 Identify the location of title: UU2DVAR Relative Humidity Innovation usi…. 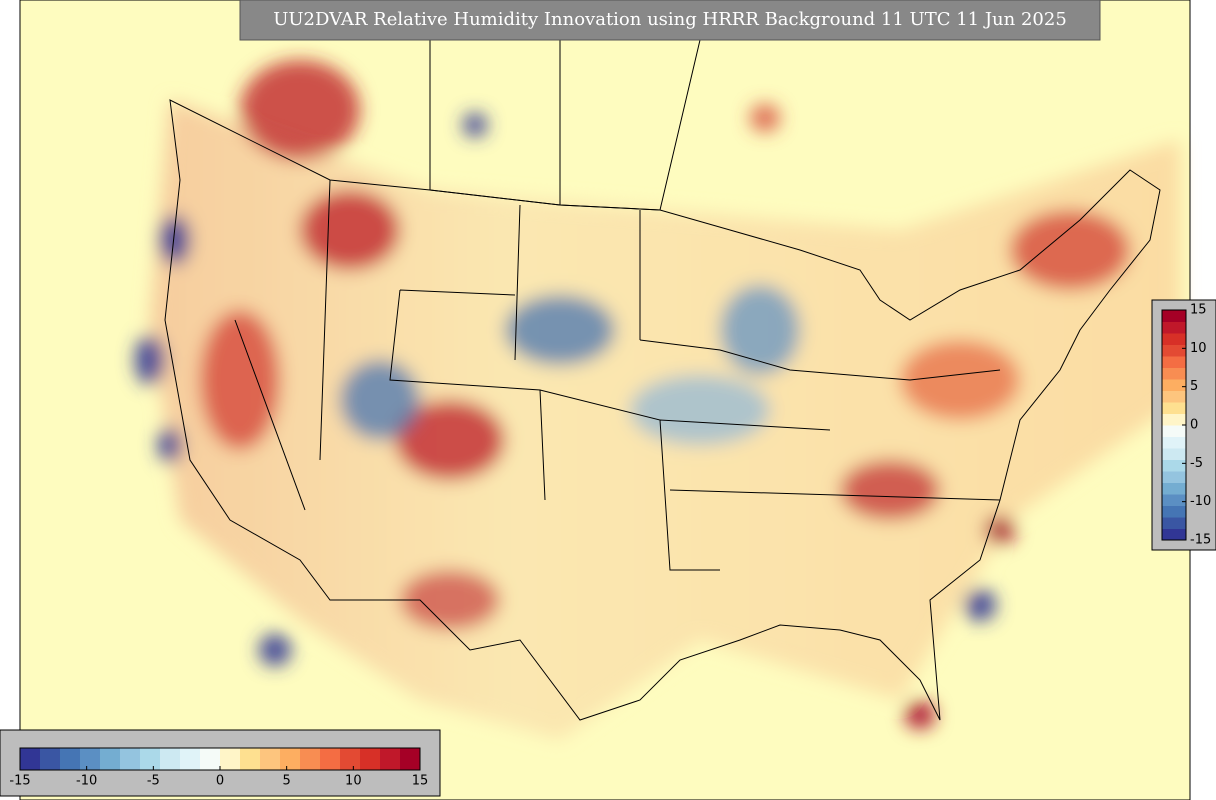
(670, 19).